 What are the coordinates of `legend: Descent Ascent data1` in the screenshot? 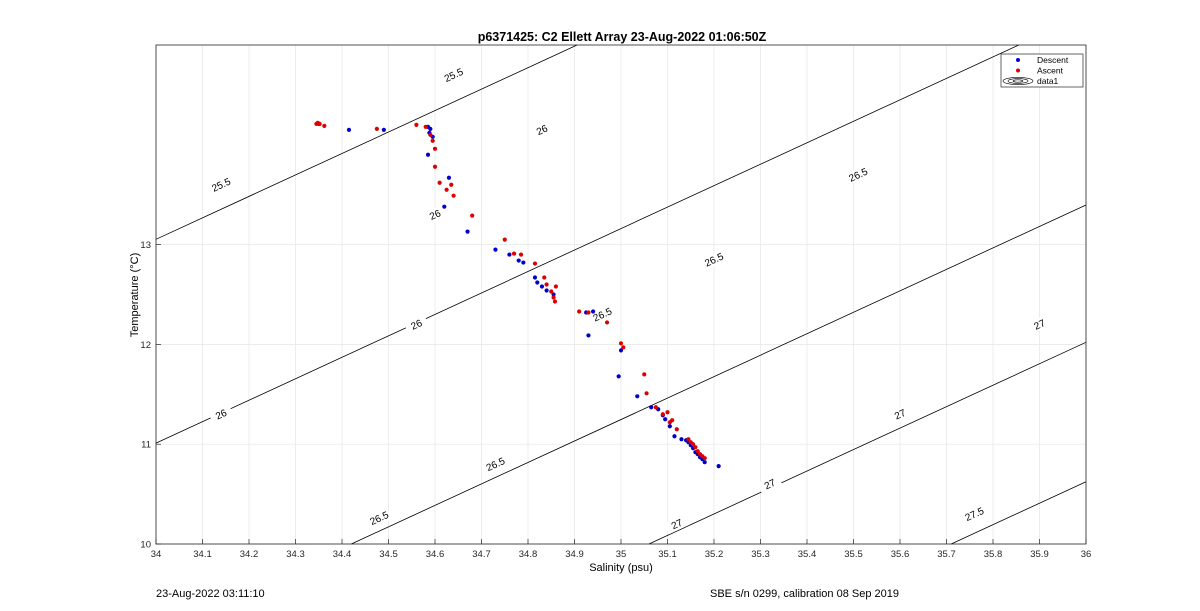 It's located at (1042, 70).